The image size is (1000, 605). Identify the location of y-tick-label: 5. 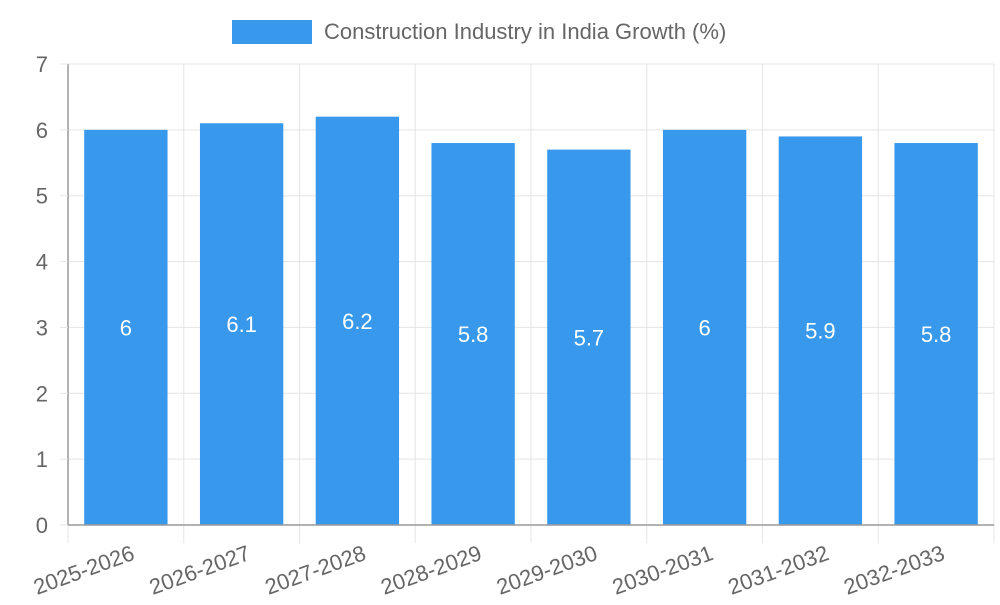
(42, 196).